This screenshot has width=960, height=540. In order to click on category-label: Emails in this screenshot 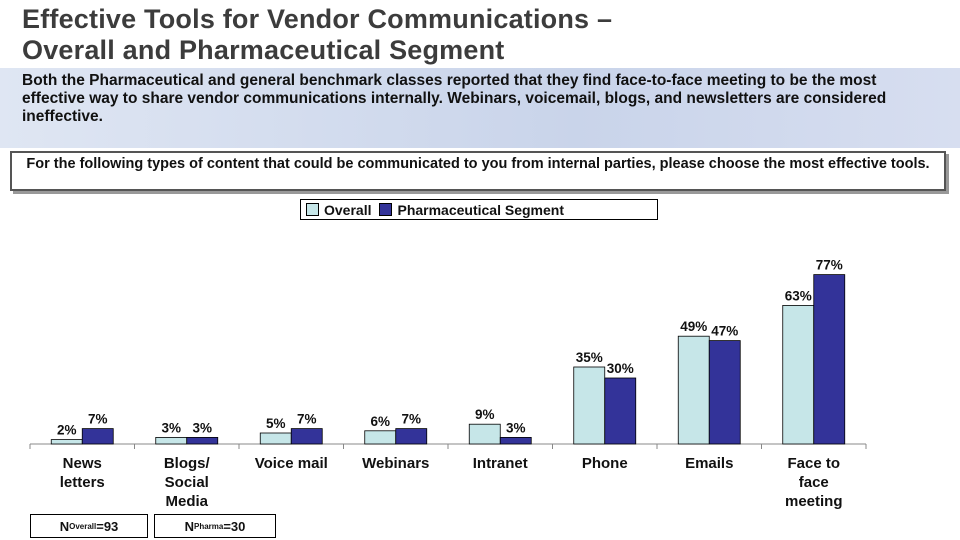, I will do `click(709, 463)`.